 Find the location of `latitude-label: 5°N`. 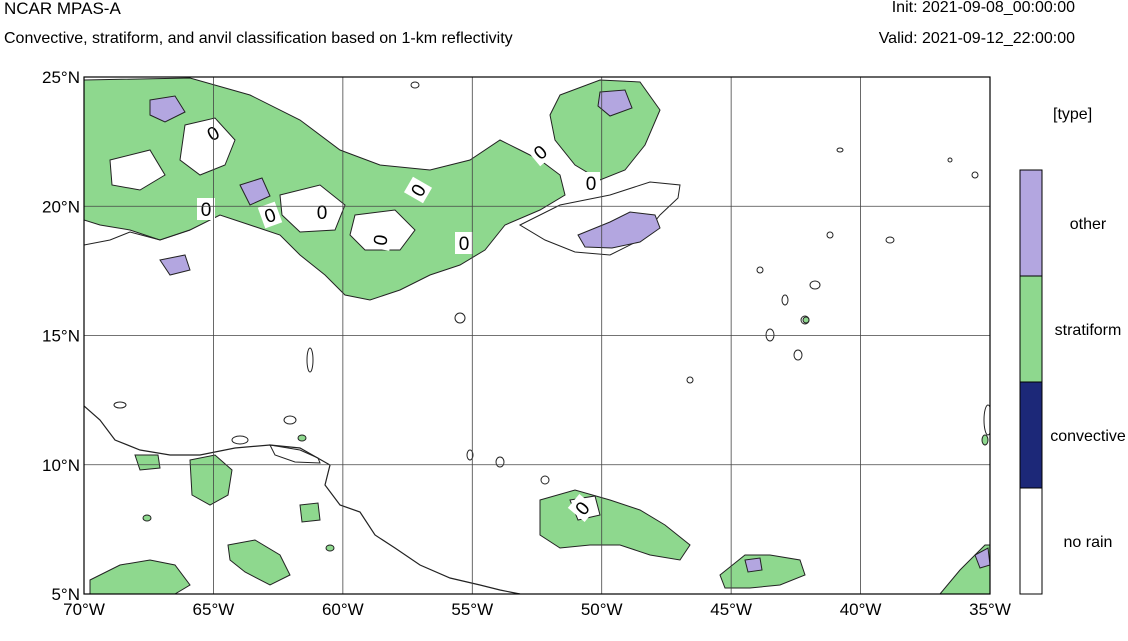

latitude-label: 5°N is located at coordinates (65, 594).